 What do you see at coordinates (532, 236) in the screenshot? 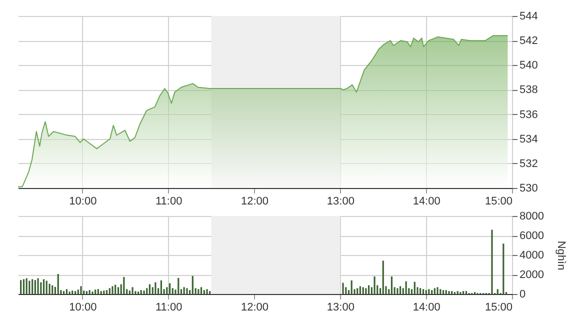
I see `y-tick-label: 6000` at bounding box center [532, 236].